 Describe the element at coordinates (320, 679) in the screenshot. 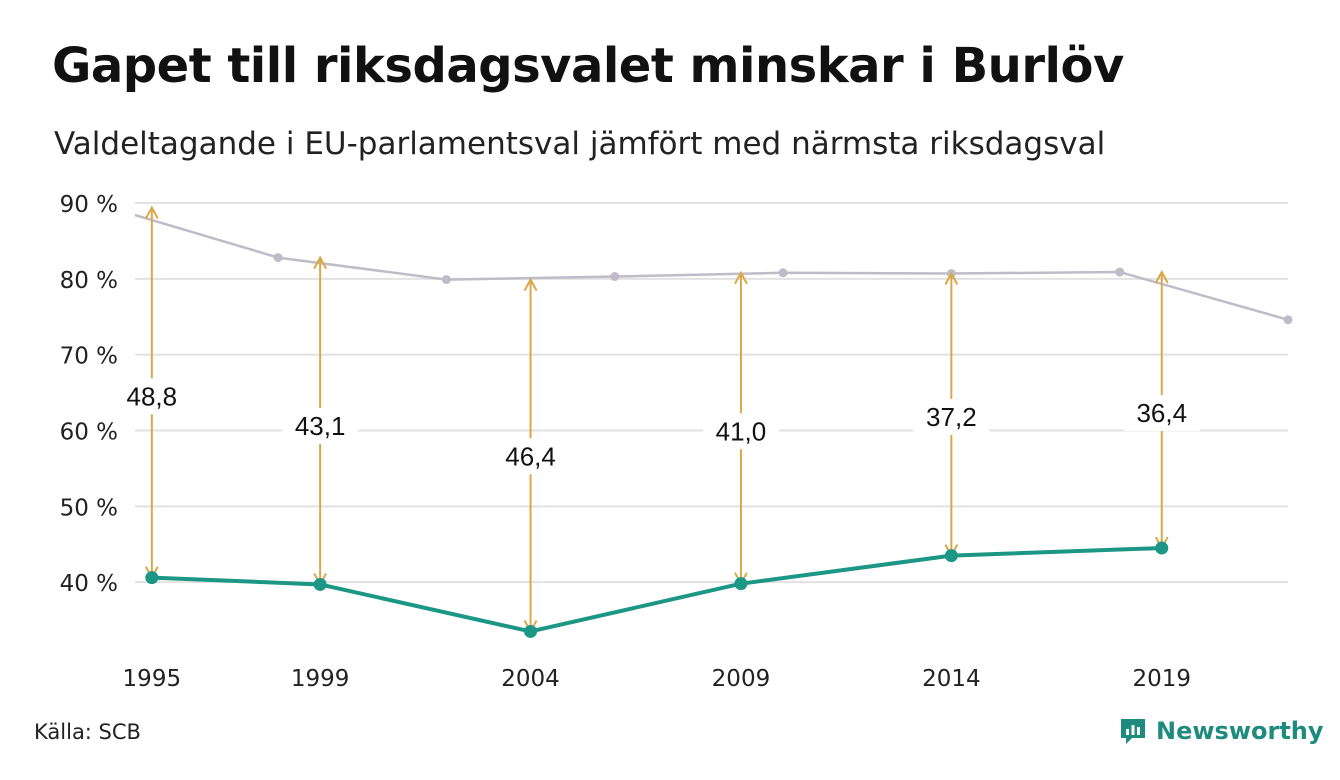

I see `x-tick-label: 1999` at that location.